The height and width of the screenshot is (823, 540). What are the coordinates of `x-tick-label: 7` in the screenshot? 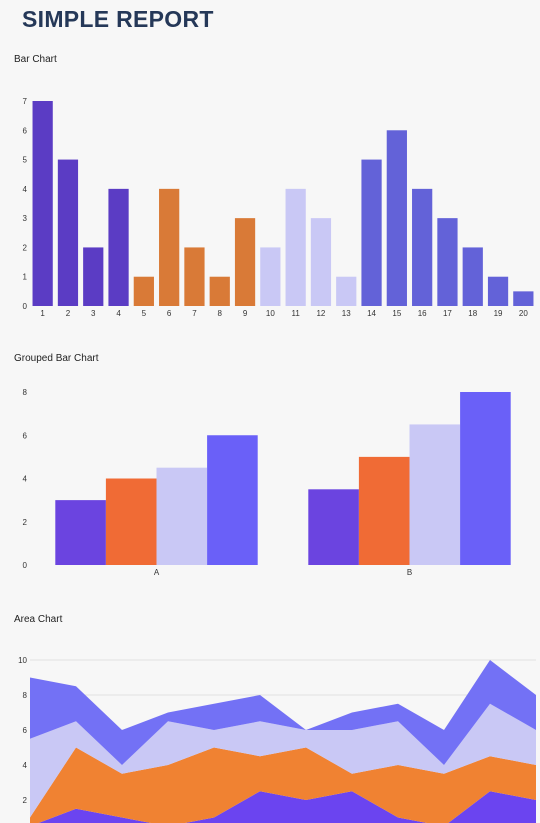 It's located at (194, 313).